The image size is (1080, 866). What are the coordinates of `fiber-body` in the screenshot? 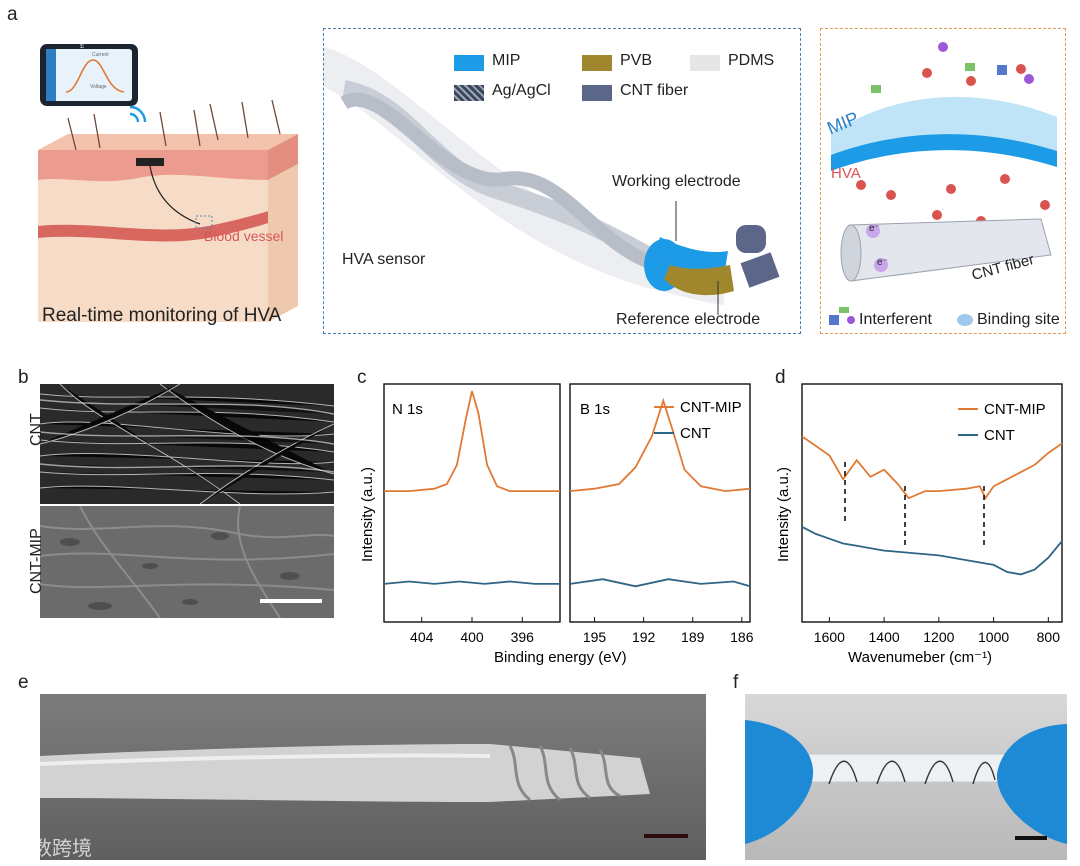 It's located at (345, 773).